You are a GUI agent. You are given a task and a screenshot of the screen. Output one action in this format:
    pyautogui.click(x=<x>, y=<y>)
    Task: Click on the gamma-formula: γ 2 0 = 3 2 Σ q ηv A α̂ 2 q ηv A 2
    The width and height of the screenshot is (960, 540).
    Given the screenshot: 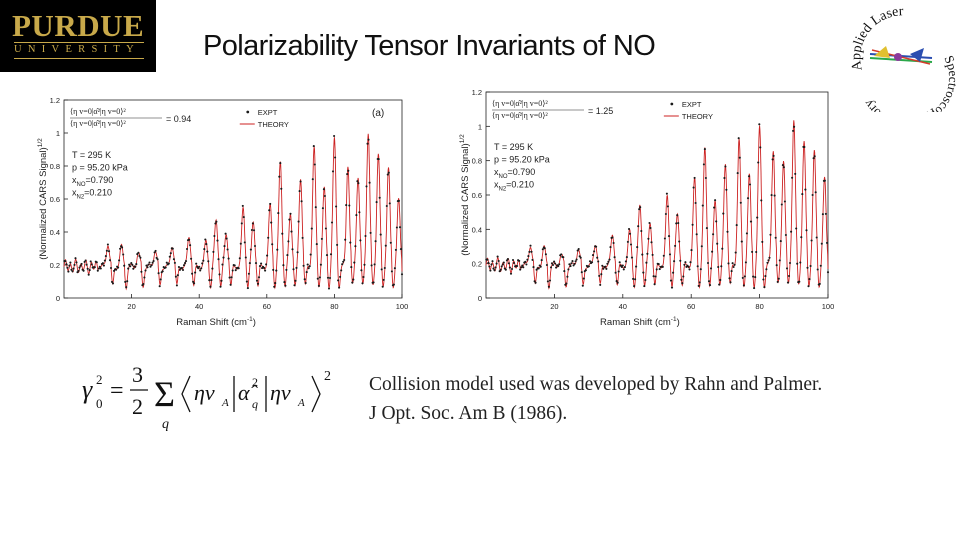 What is the action you would take?
    pyautogui.click(x=211, y=394)
    